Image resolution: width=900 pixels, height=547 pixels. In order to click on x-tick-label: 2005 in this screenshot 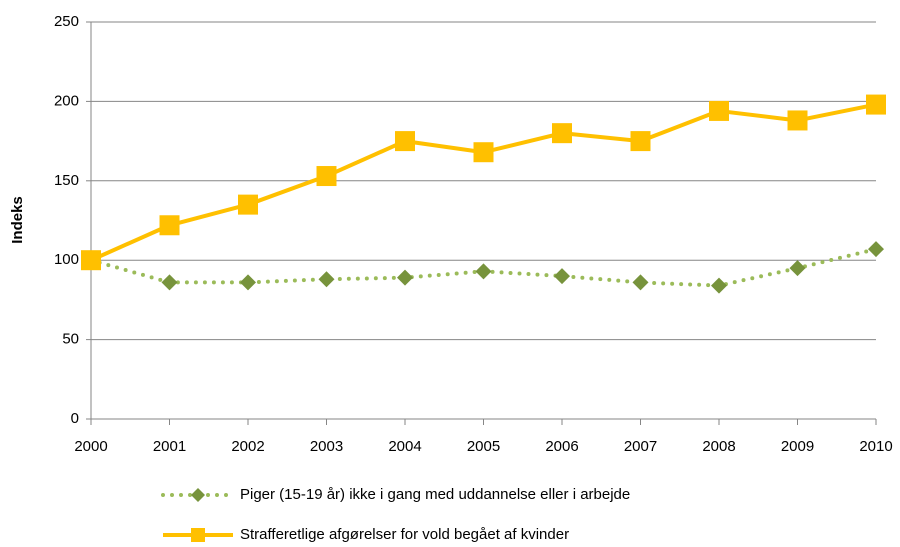, I will do `click(483, 446)`.